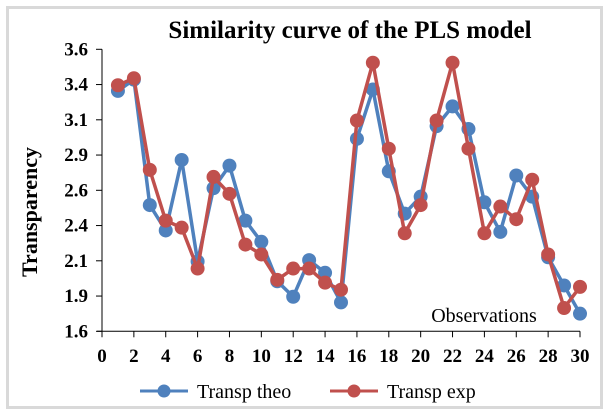 This screenshot has height=417, width=612. What do you see at coordinates (198, 356) in the screenshot?
I see `x-tick-label: 6` at bounding box center [198, 356].